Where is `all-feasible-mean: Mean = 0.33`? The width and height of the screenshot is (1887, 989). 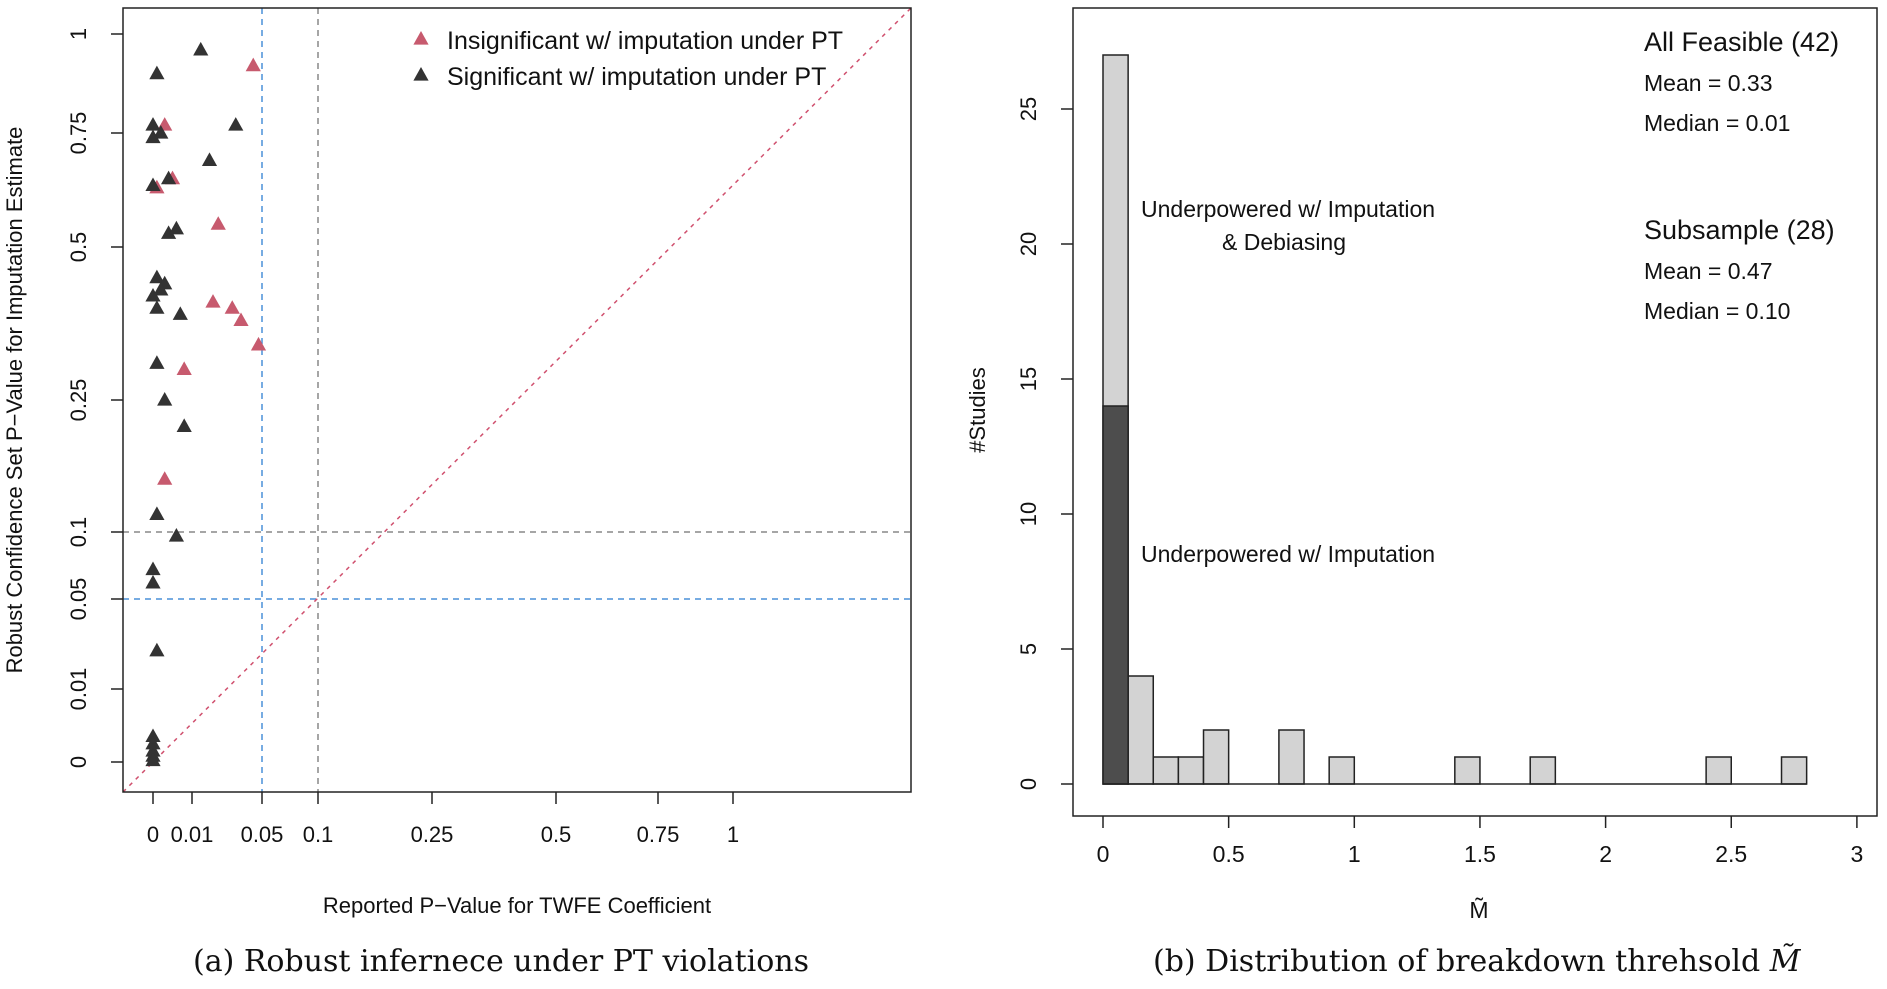
all-feasible-mean: Mean = 0.33 is located at coordinates (1708, 83).